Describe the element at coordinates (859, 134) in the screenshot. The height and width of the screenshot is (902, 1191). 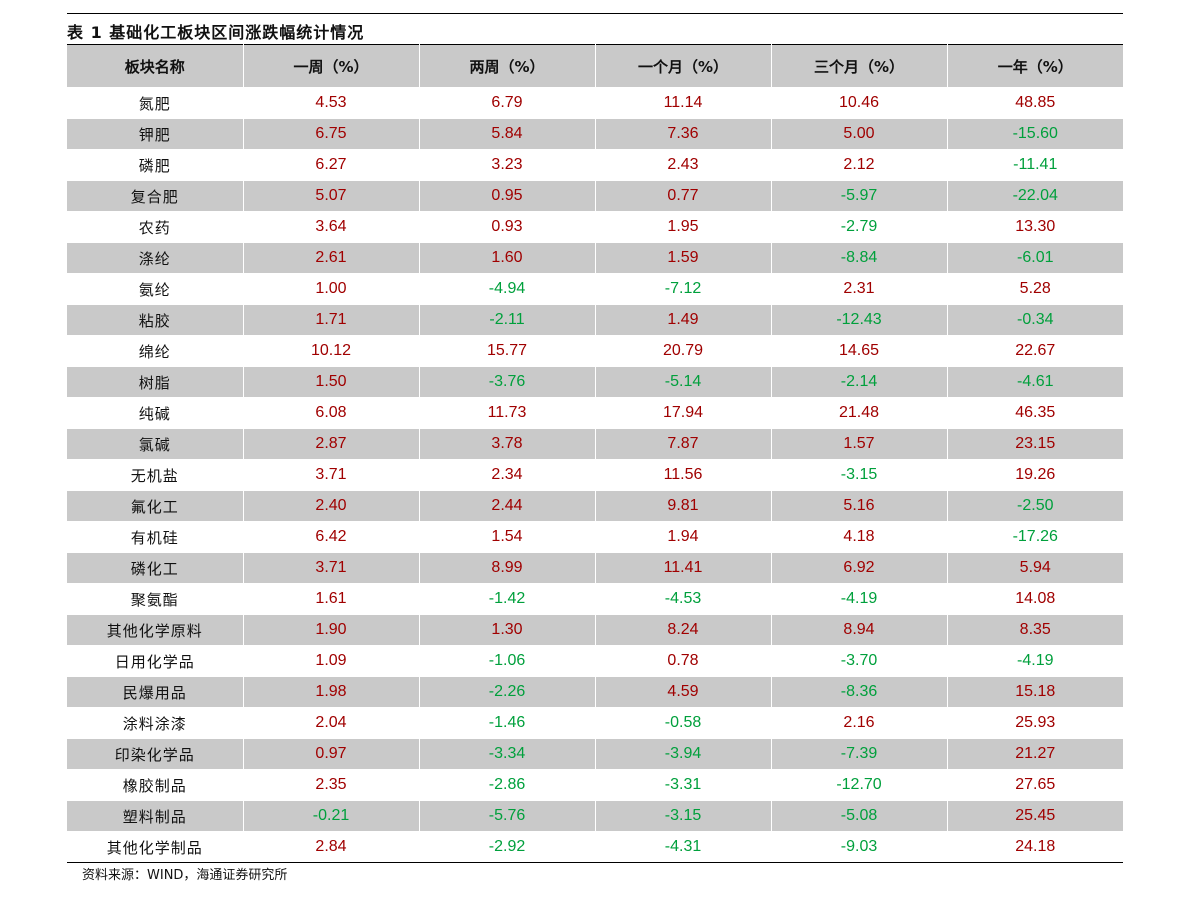
I see `change-cell-three-months: 5.00` at that location.